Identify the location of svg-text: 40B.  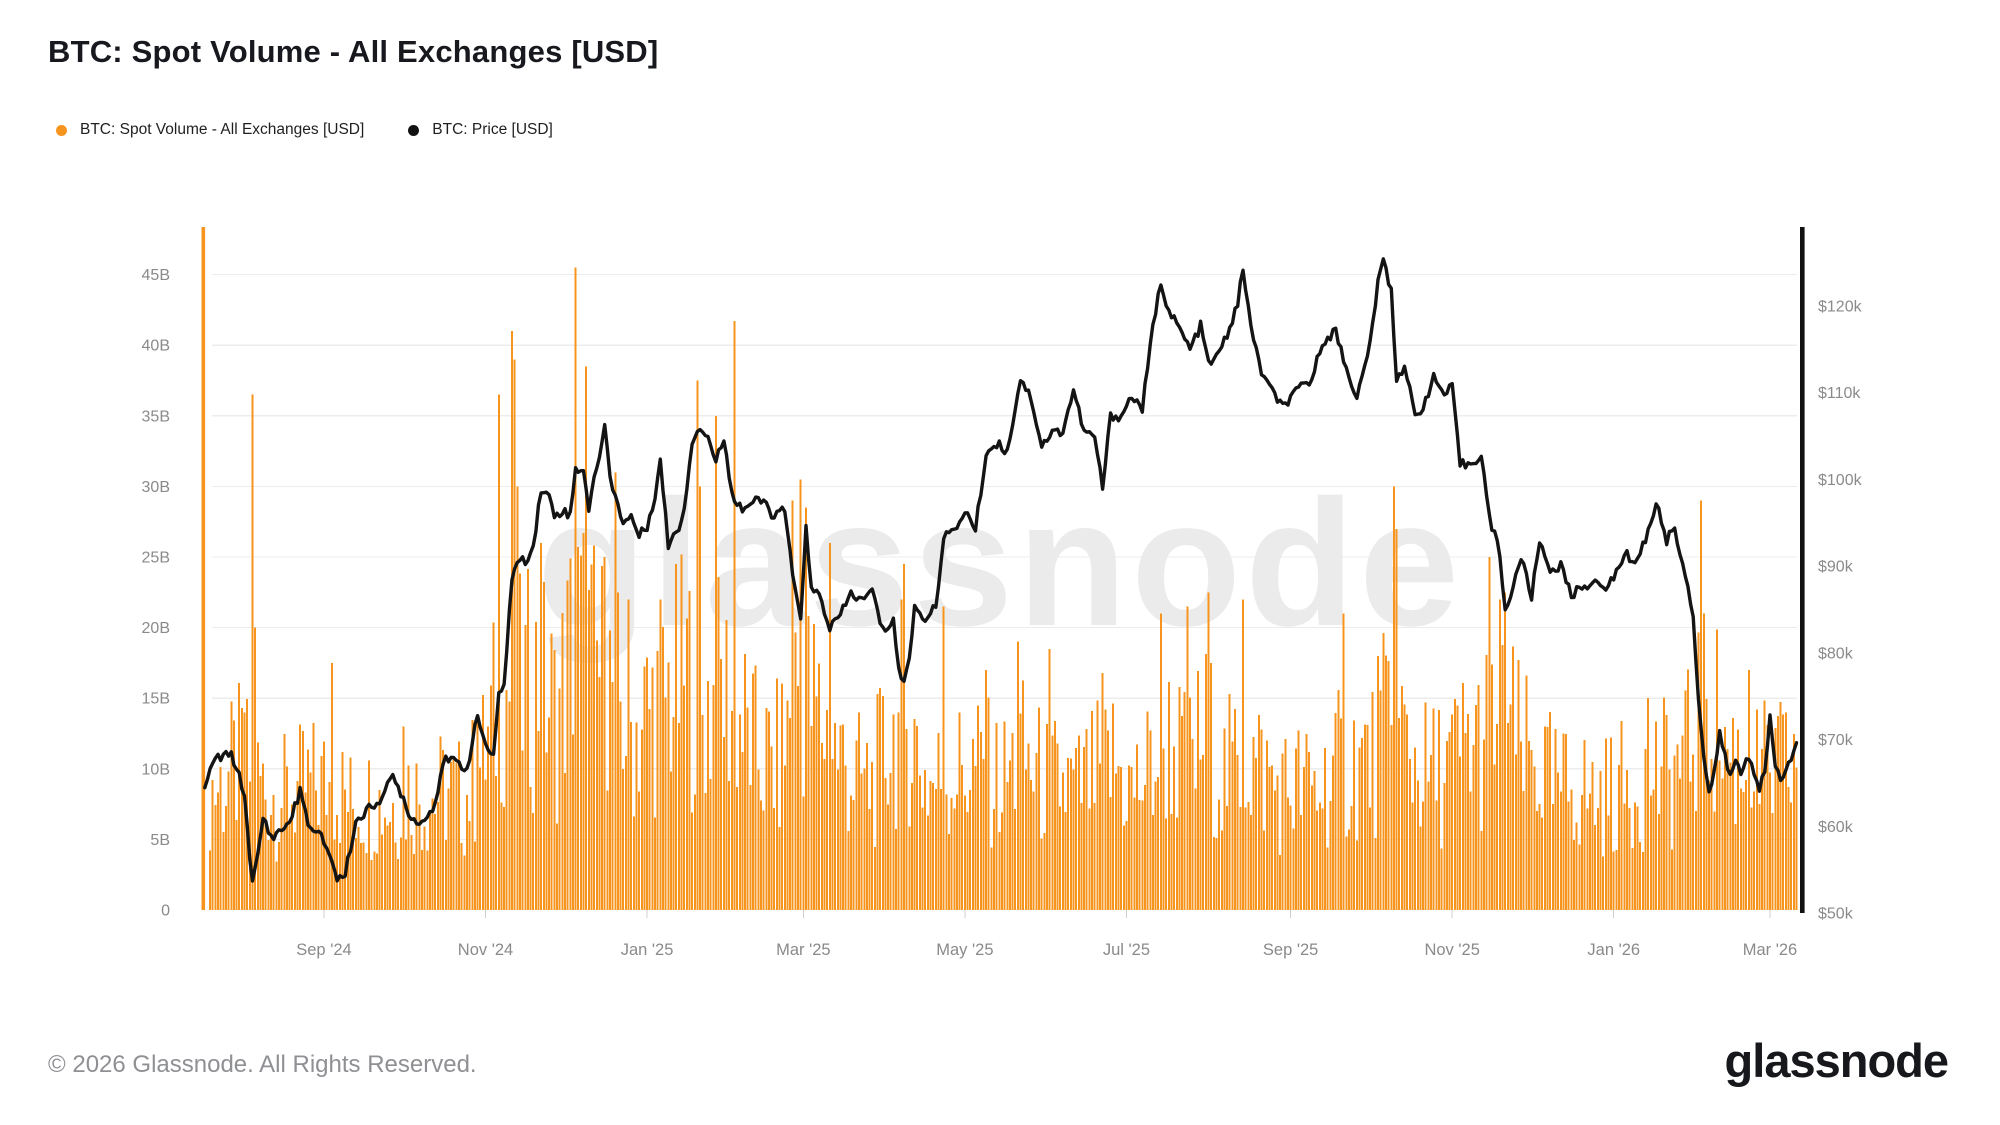
(156, 346).